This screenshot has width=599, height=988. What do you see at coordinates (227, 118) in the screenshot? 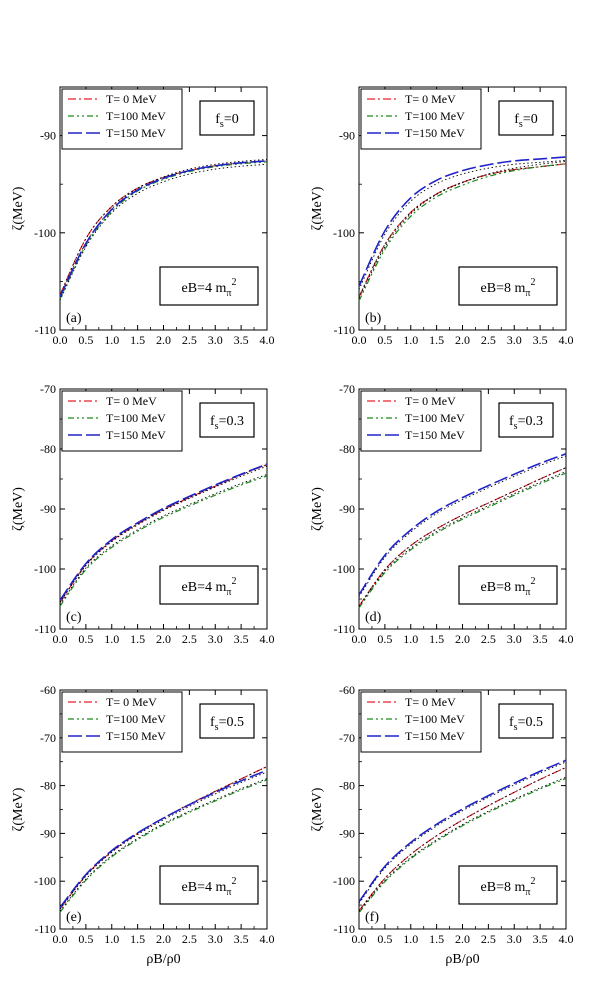
I see `fs-label: fs=0` at bounding box center [227, 118].